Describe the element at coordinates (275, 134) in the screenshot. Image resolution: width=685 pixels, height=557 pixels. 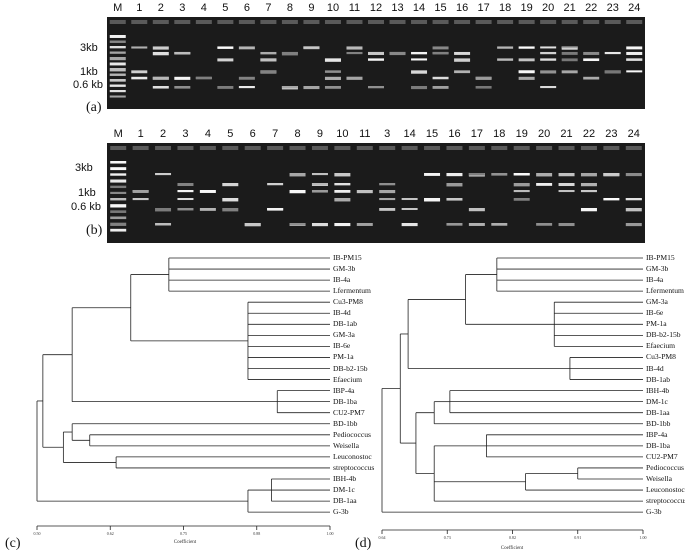
I see `lane-label: 7` at that location.